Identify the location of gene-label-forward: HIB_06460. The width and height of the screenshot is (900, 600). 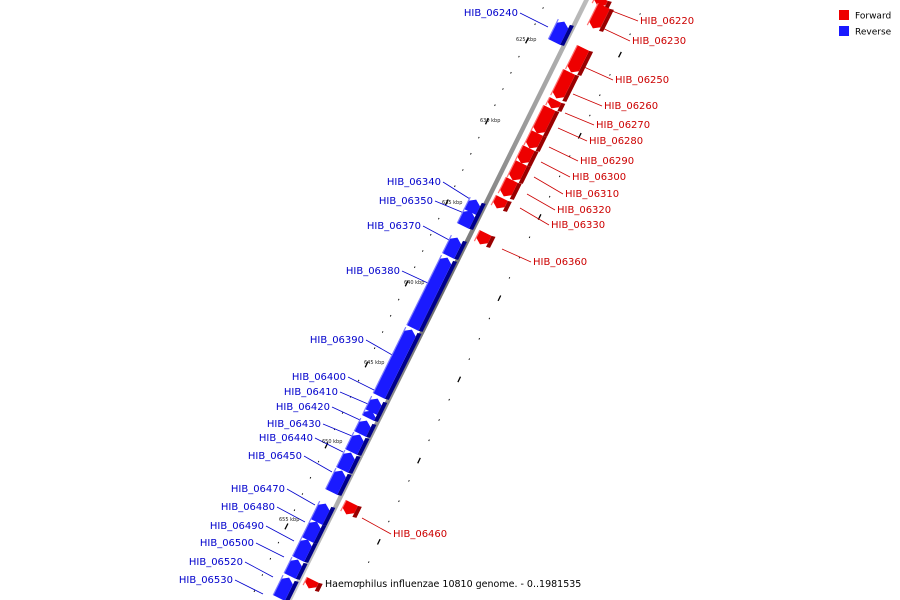
(420, 534).